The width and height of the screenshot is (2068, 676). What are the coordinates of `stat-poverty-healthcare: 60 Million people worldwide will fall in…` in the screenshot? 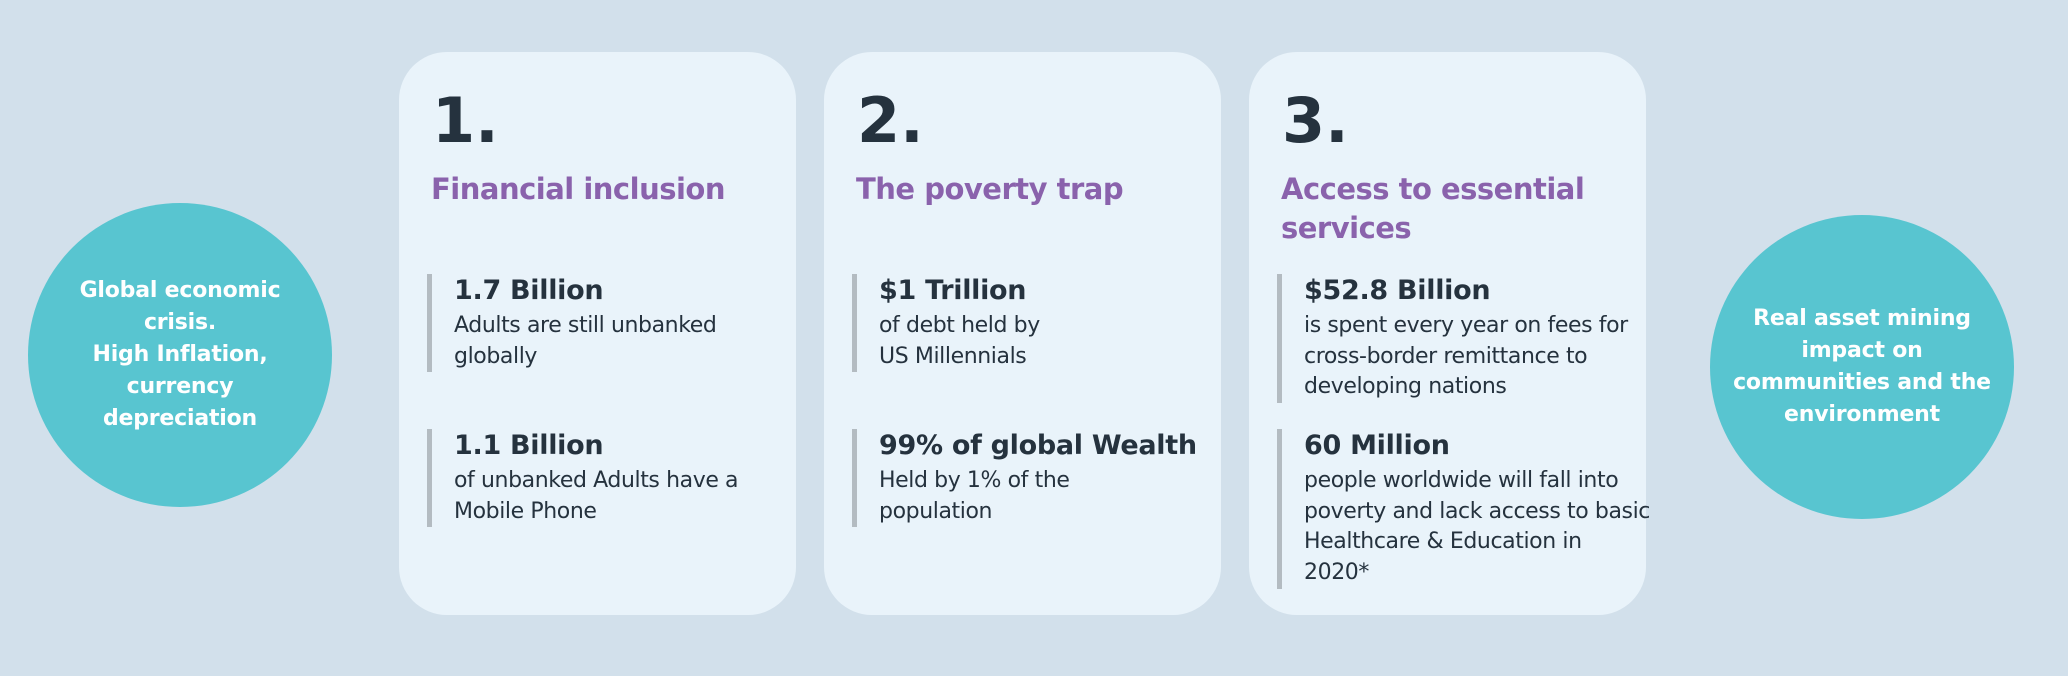 It's located at (1464, 509).